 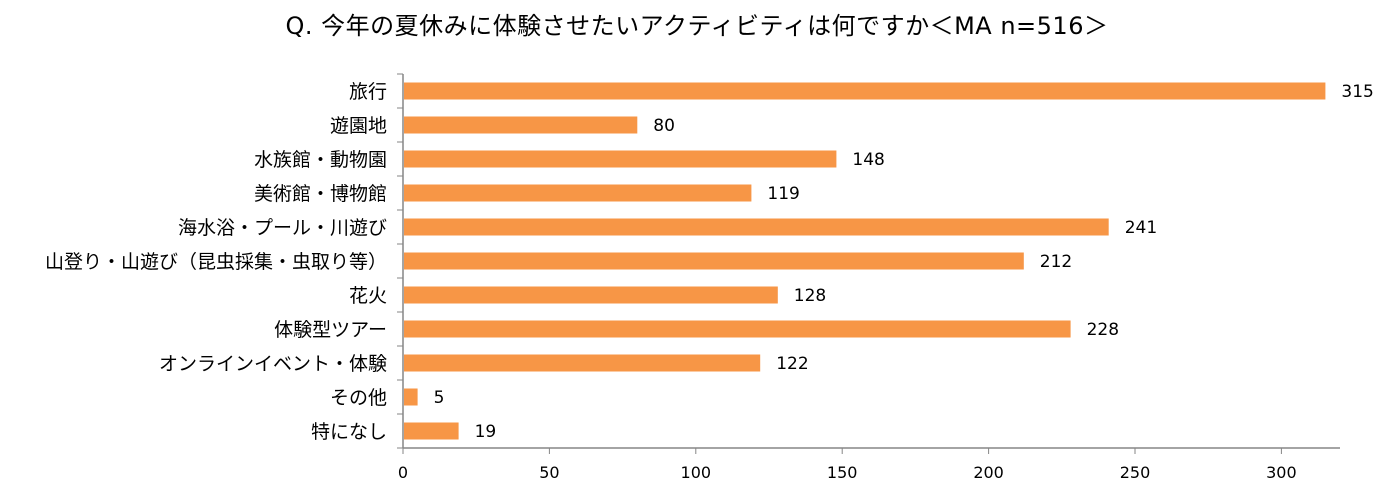 What do you see at coordinates (988, 472) in the screenshot?
I see `x-tick-label: 200` at bounding box center [988, 472].